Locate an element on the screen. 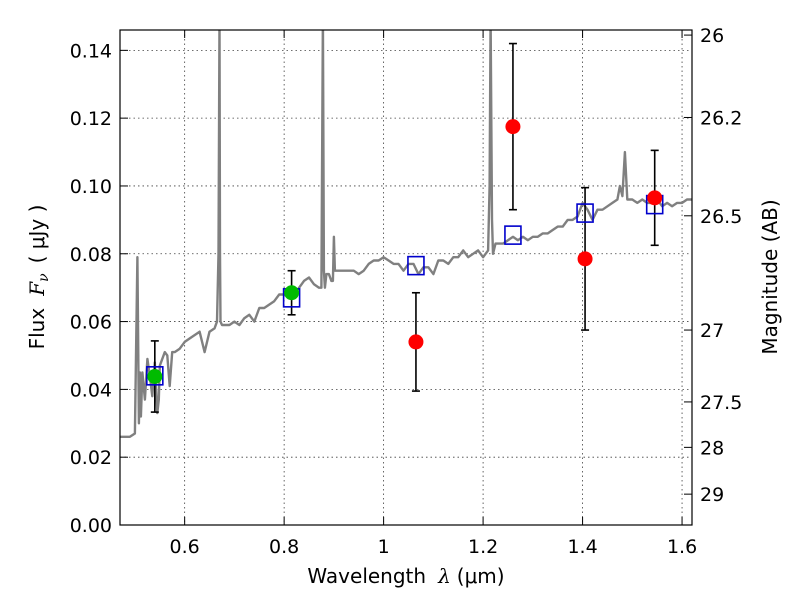  y-tick-label: 0.06 is located at coordinates (91, 323).